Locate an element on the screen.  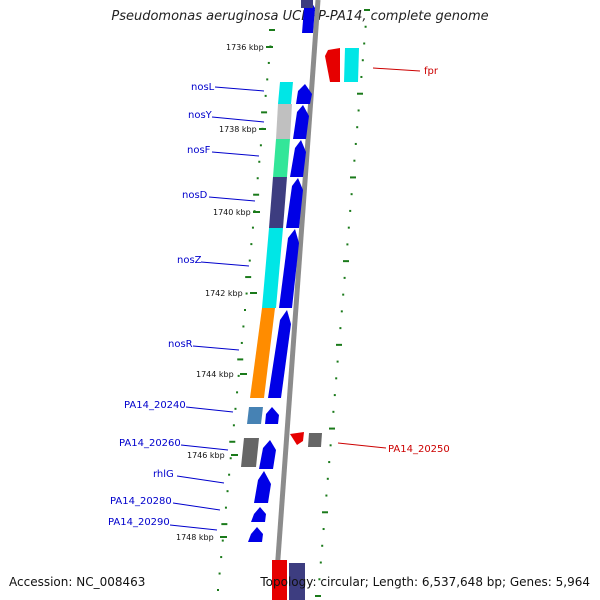
nosD-feature-box is located at coordinates (278, 202).